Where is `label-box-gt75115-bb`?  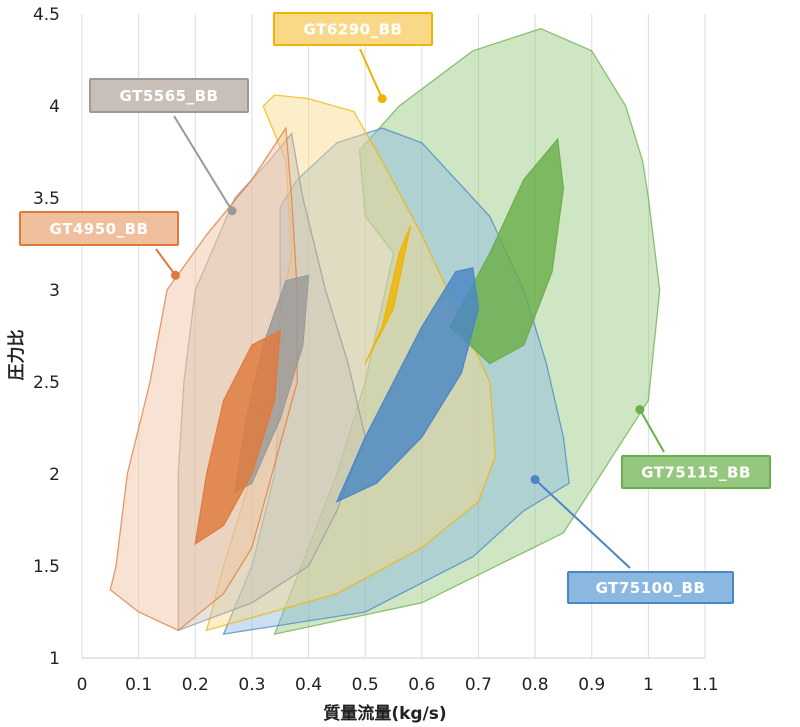
label-box-gt75115-bb is located at coordinates (696, 472).